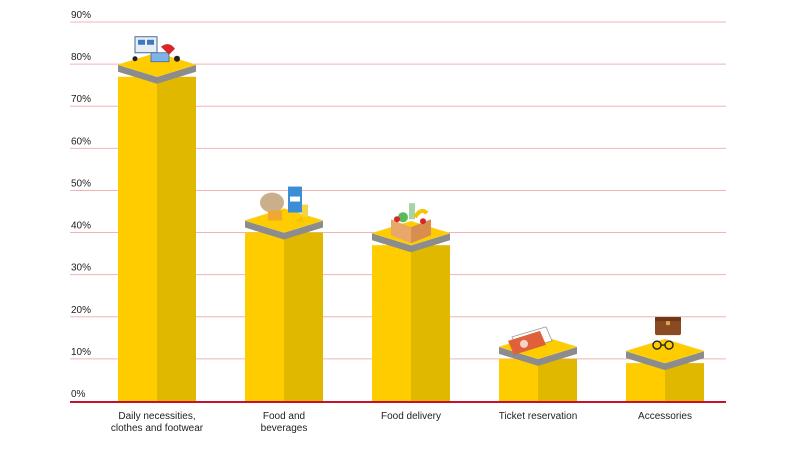 The height and width of the screenshot is (451, 801). I want to click on category-label: Ticket reservation, so click(538, 416).